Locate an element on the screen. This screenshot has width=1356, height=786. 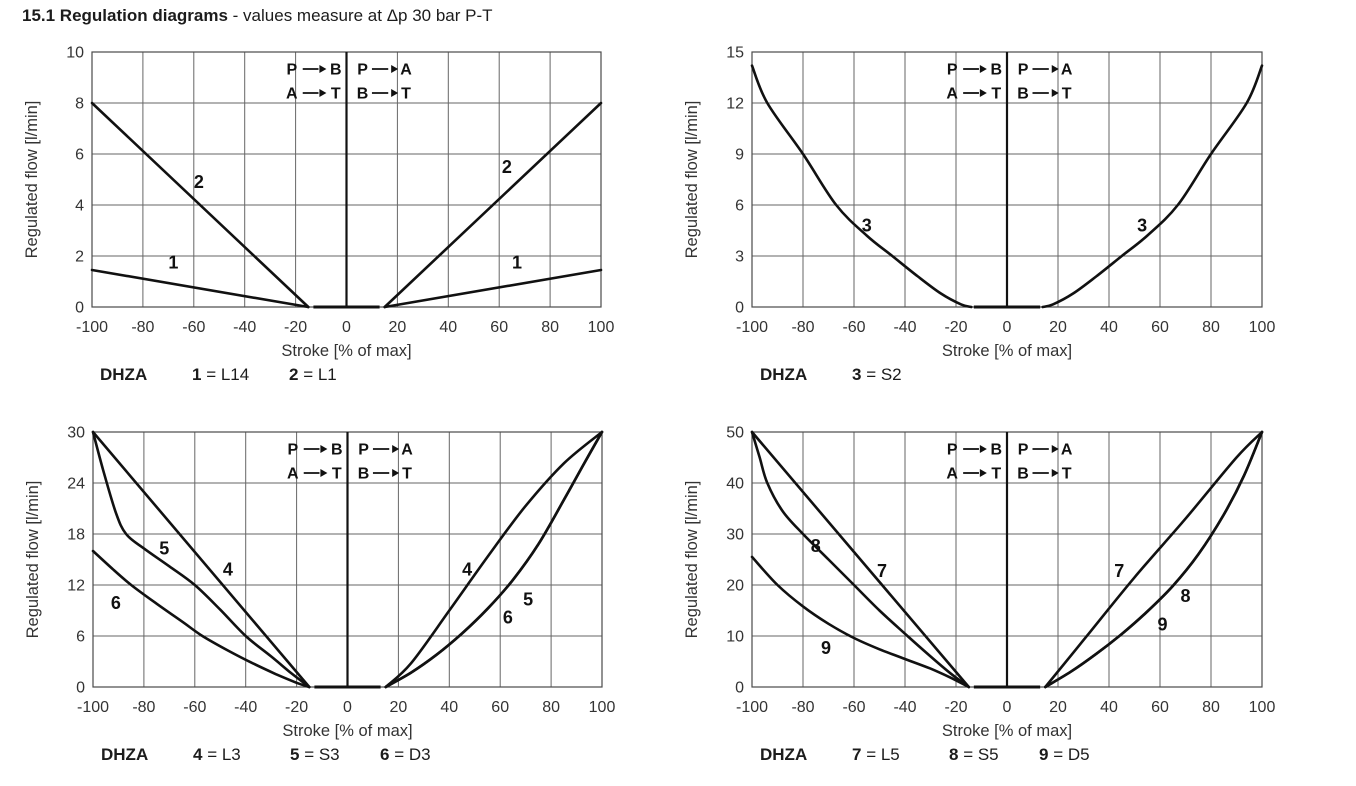
curve-7-left is located at coordinates (860, 559).